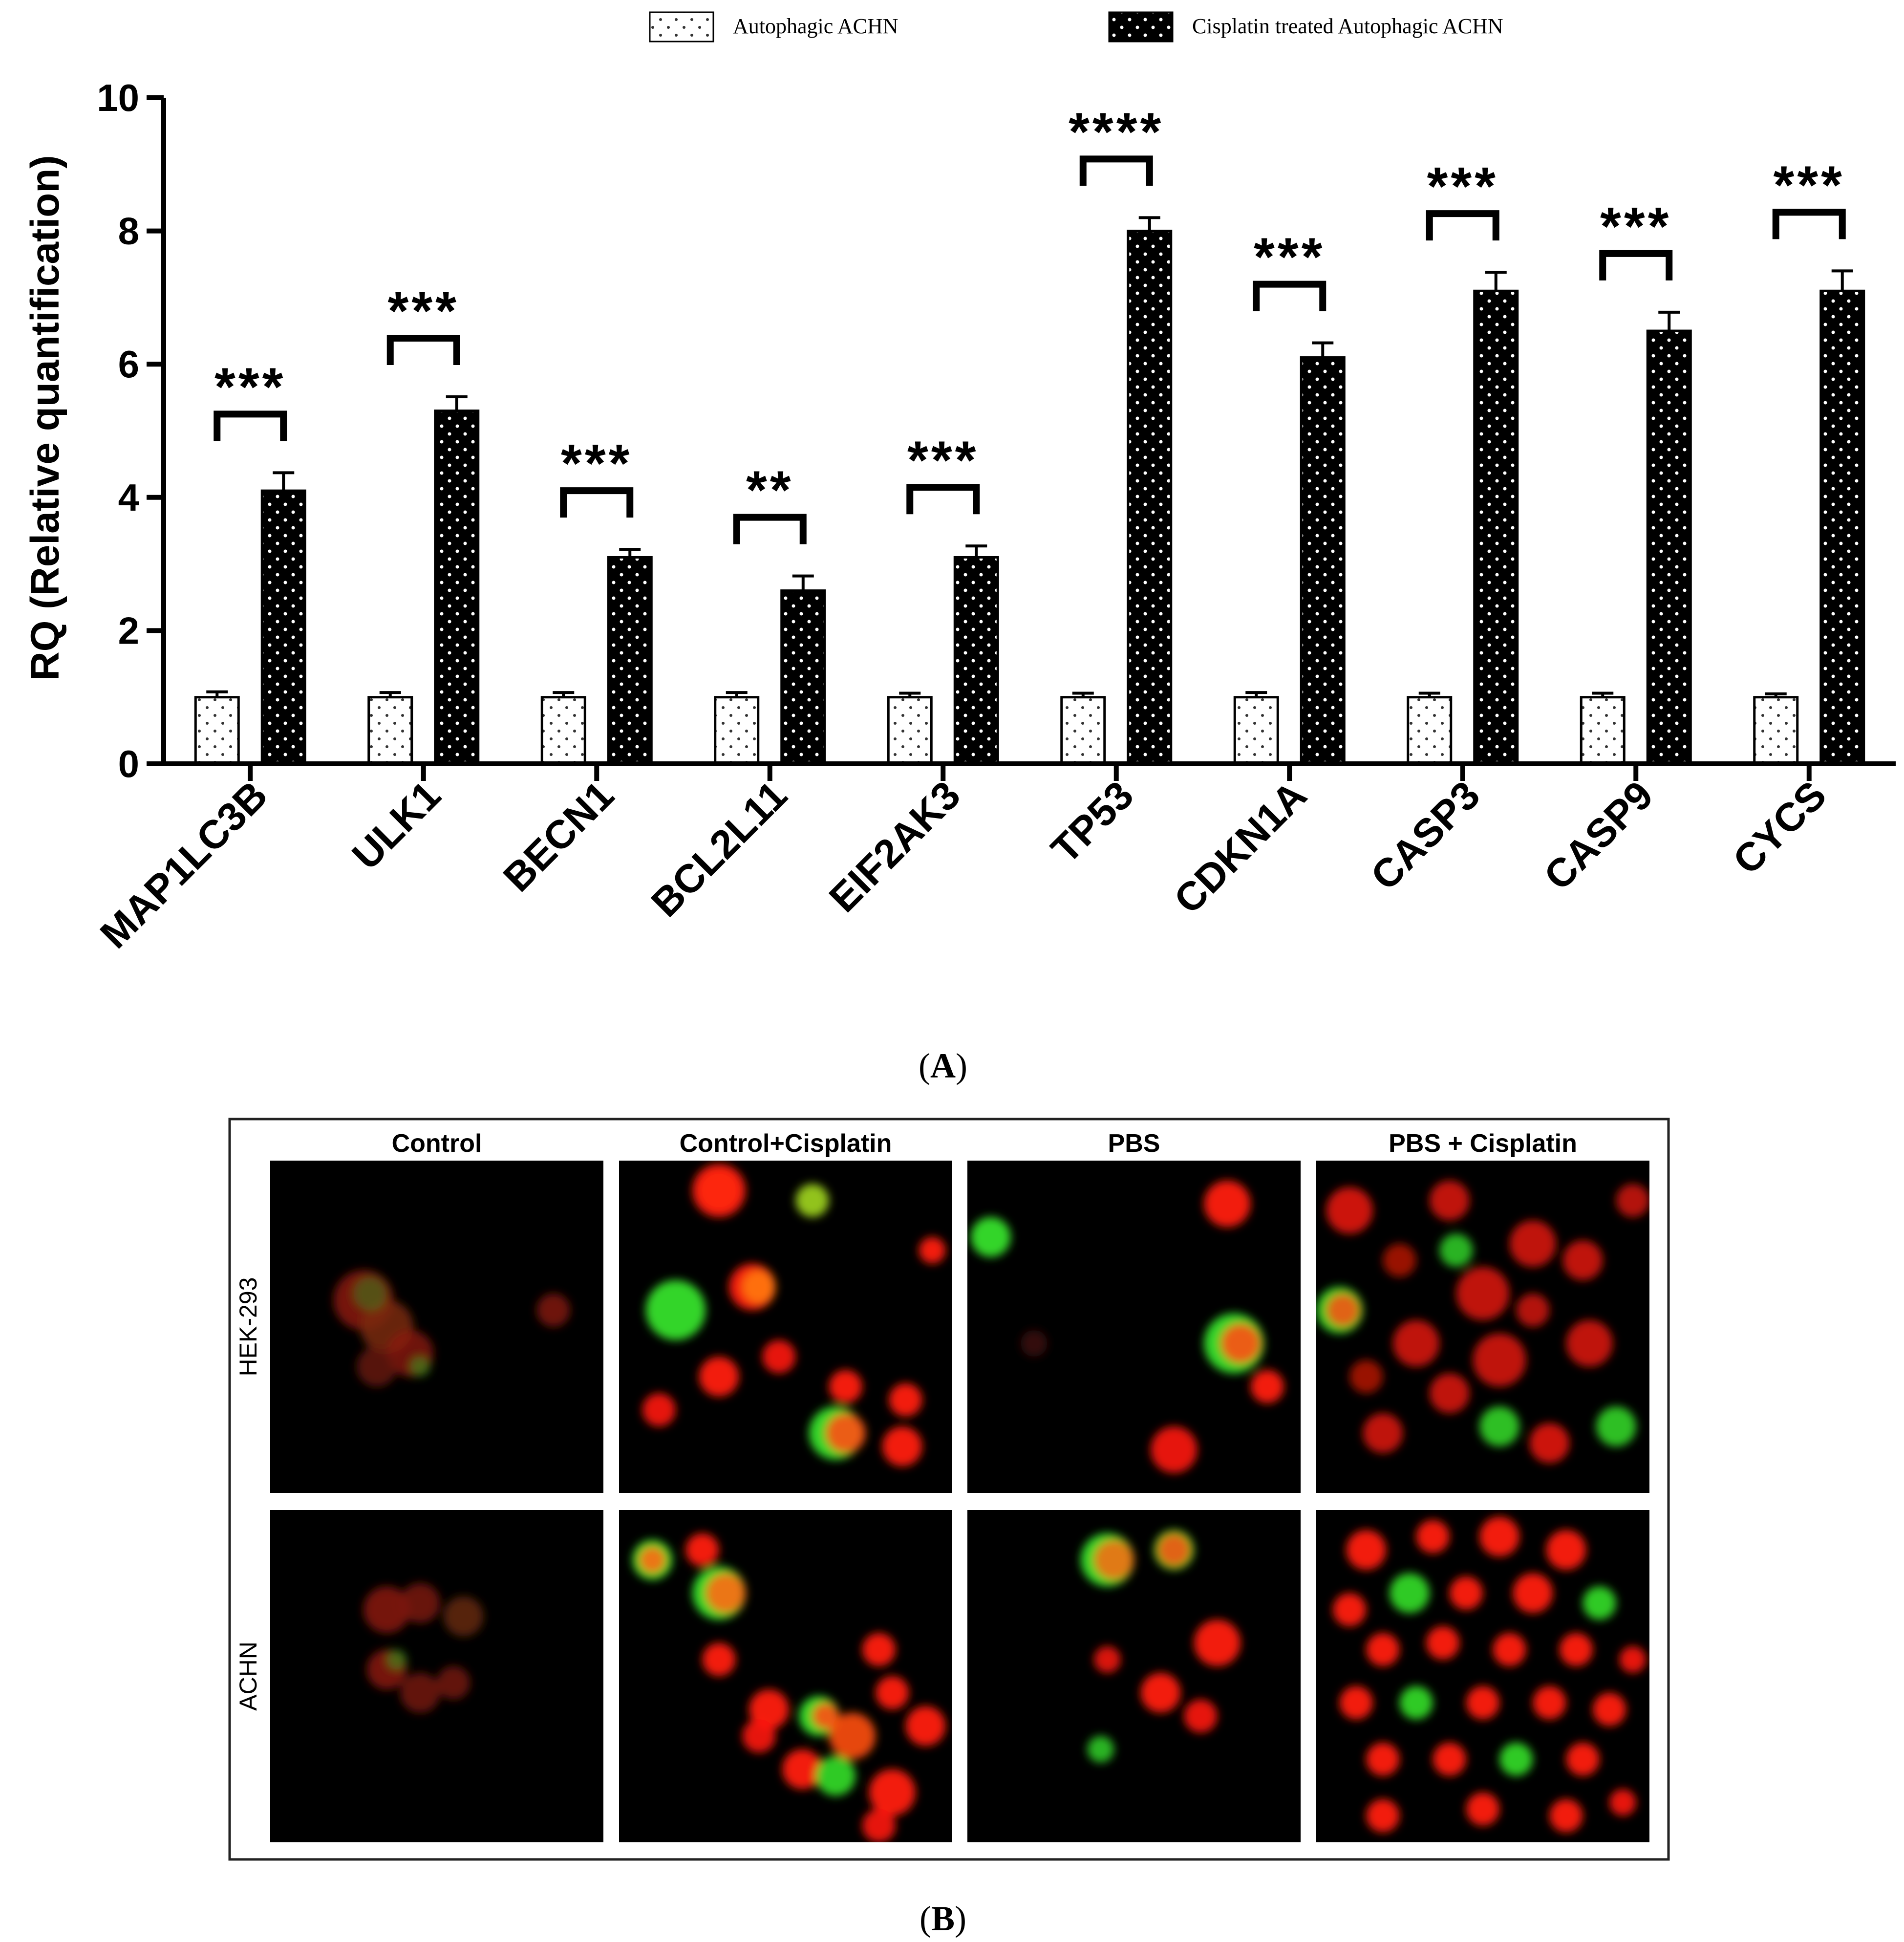 This screenshot has height=1942, width=1904. I want to click on y-axis-ticks: 0 2 4 6 8 10, so click(131, 430).